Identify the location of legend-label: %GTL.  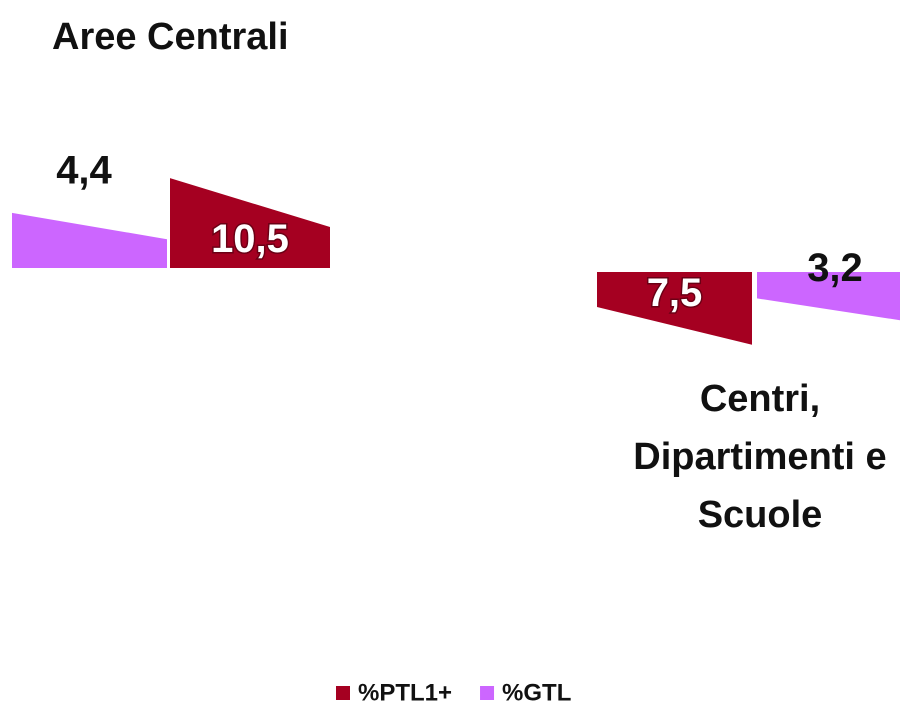
(536, 692).